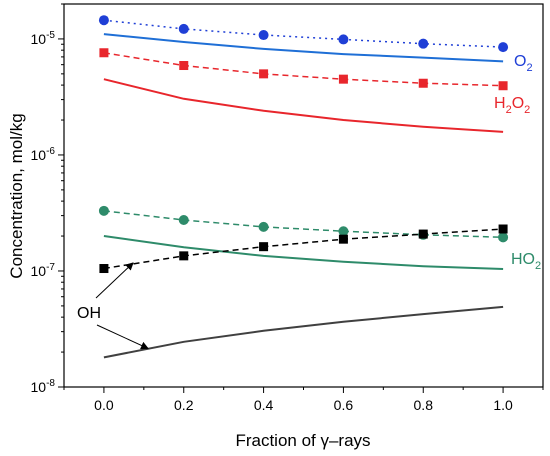 The image size is (550, 456). I want to click on x-tick-label: 0.4, so click(264, 405).